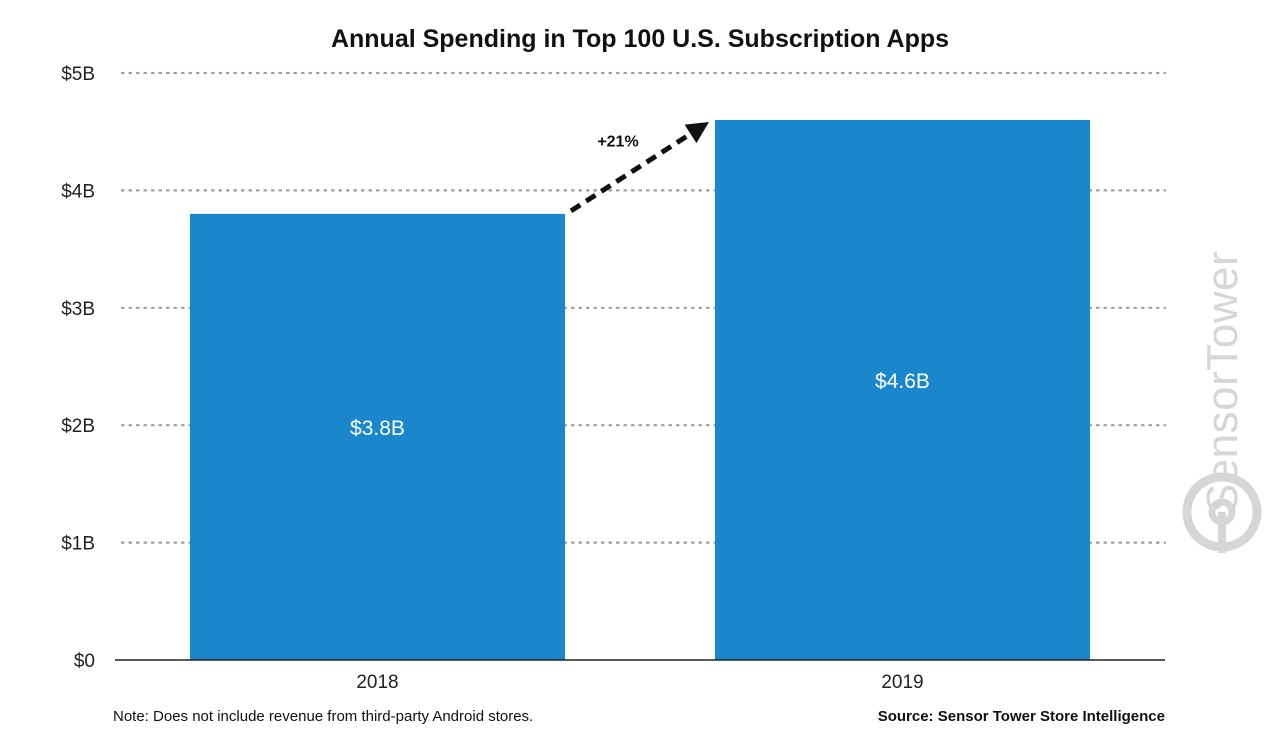 This screenshot has width=1280, height=756. What do you see at coordinates (1222, 512) in the screenshot?
I see `sensor-tower-logo-icon` at bounding box center [1222, 512].